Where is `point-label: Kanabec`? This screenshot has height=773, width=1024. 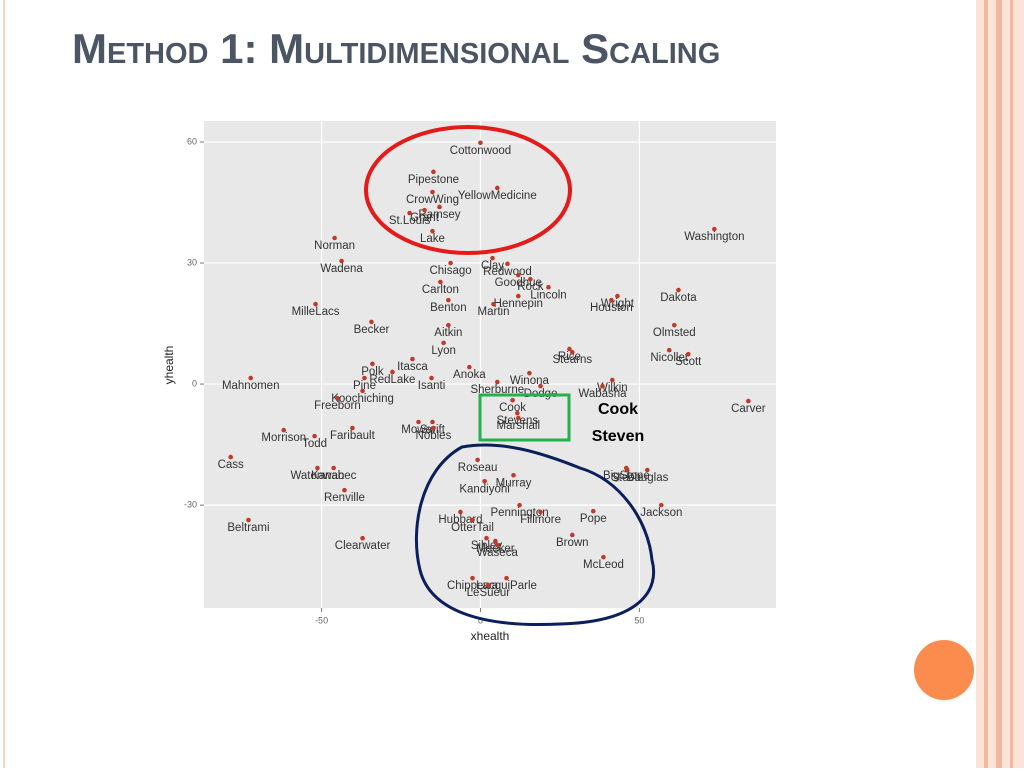 point-label: Kanabec is located at coordinates (334, 476).